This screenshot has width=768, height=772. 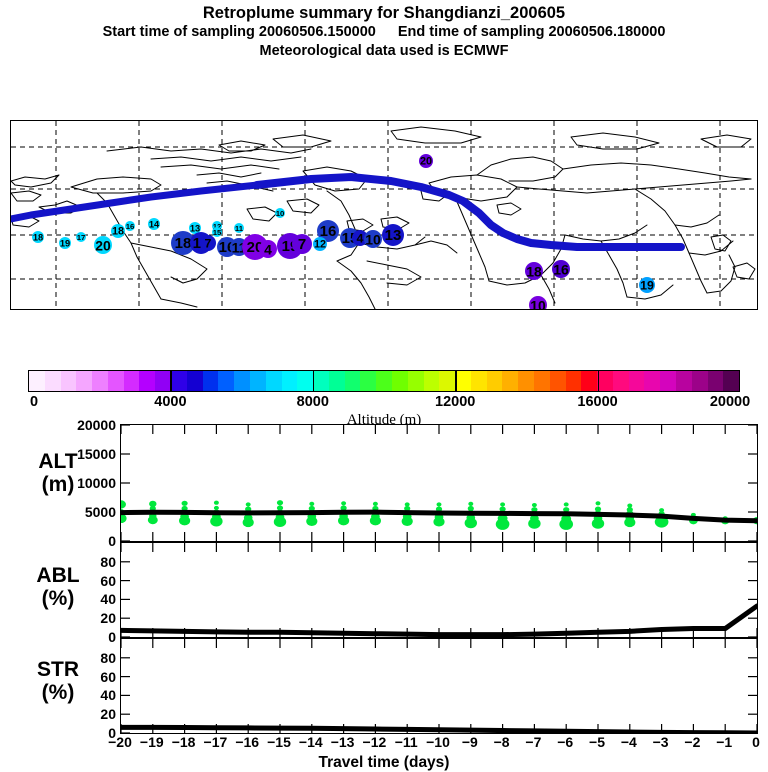 I want to click on abl-label-line1: ABL, so click(x=58, y=575).